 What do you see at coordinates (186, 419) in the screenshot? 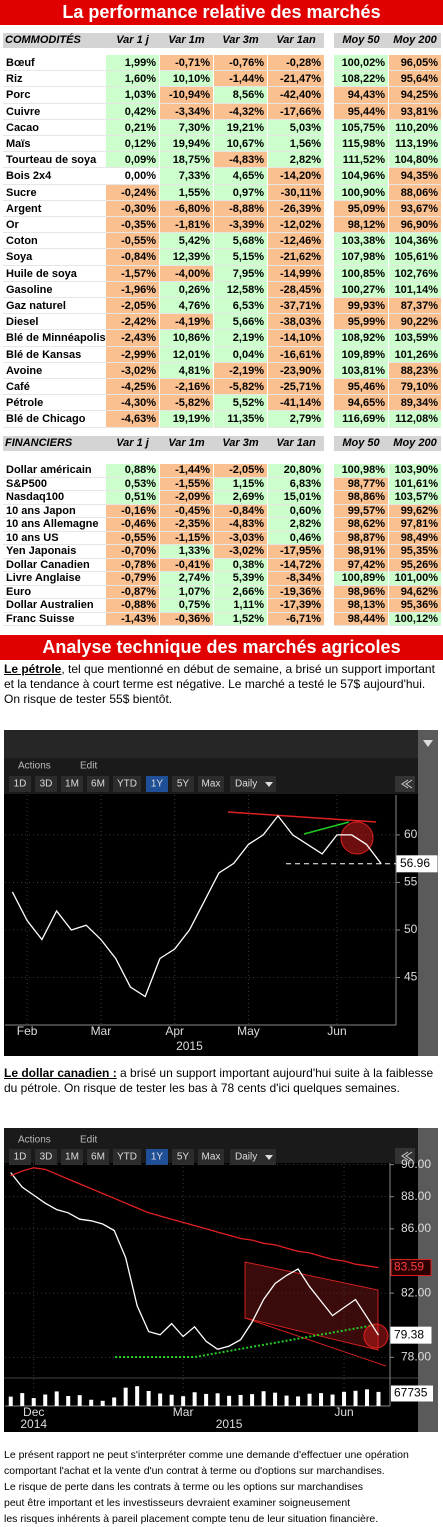
I see `value-cell: 19,19%` at bounding box center [186, 419].